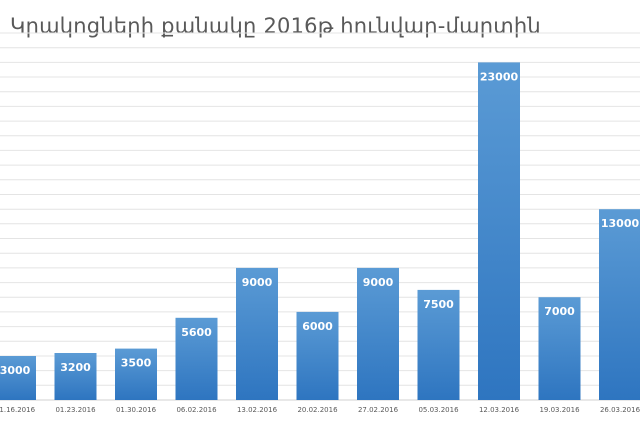 This screenshot has width=640, height=427. I want to click on bar-05.03.2016, so click(438, 344).